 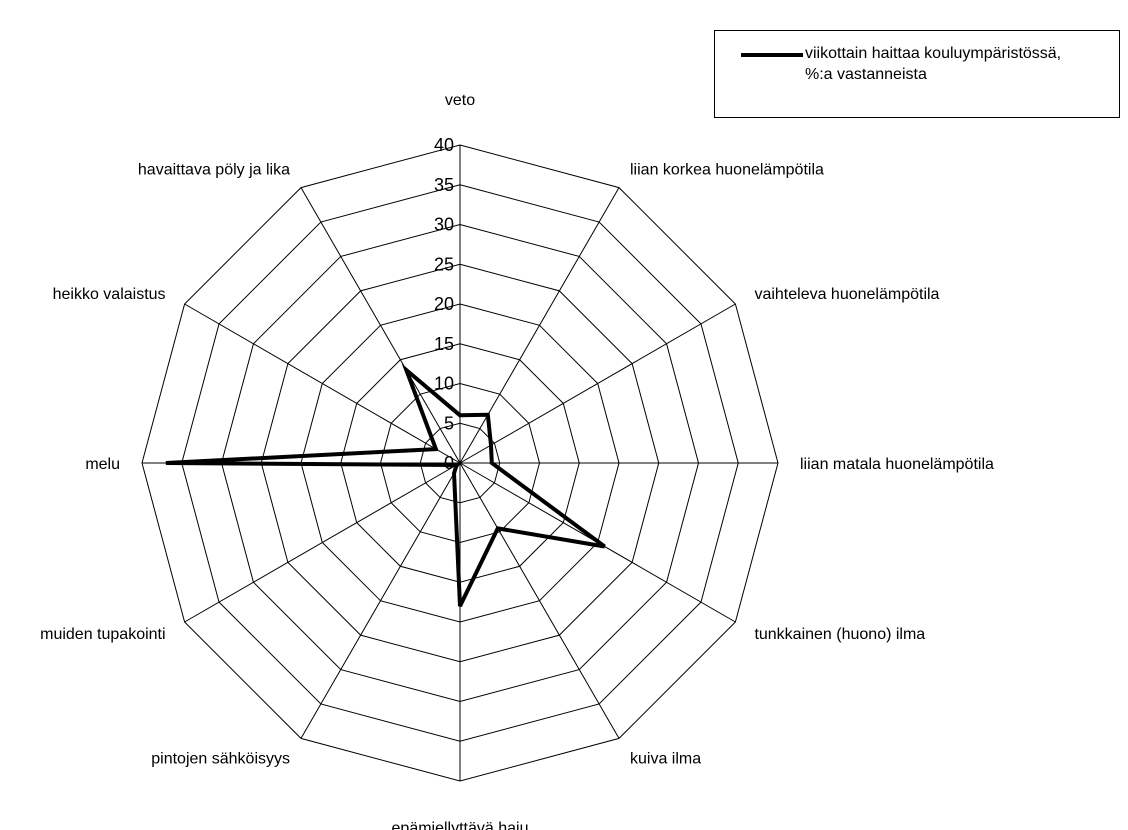 What do you see at coordinates (839, 634) in the screenshot?
I see `category-label: tunkkainen (huono) ilma` at bounding box center [839, 634].